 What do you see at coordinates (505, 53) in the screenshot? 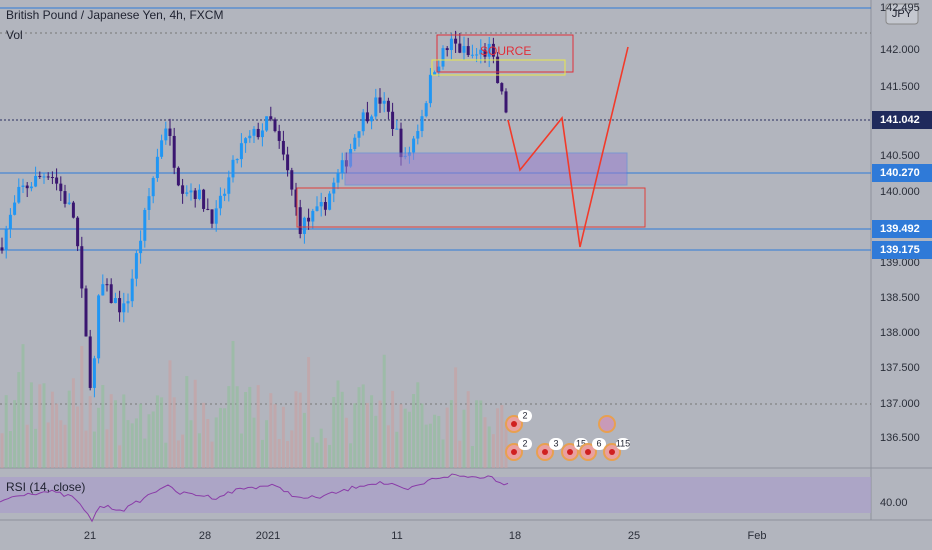
I see `source-box` at bounding box center [505, 53].